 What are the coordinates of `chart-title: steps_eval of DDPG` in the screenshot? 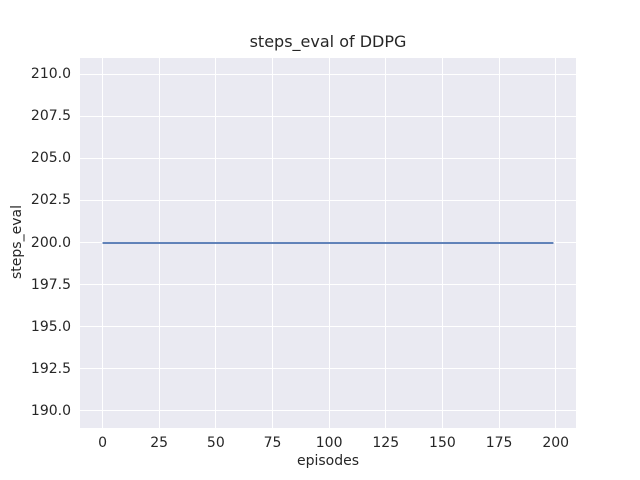 It's located at (328, 41).